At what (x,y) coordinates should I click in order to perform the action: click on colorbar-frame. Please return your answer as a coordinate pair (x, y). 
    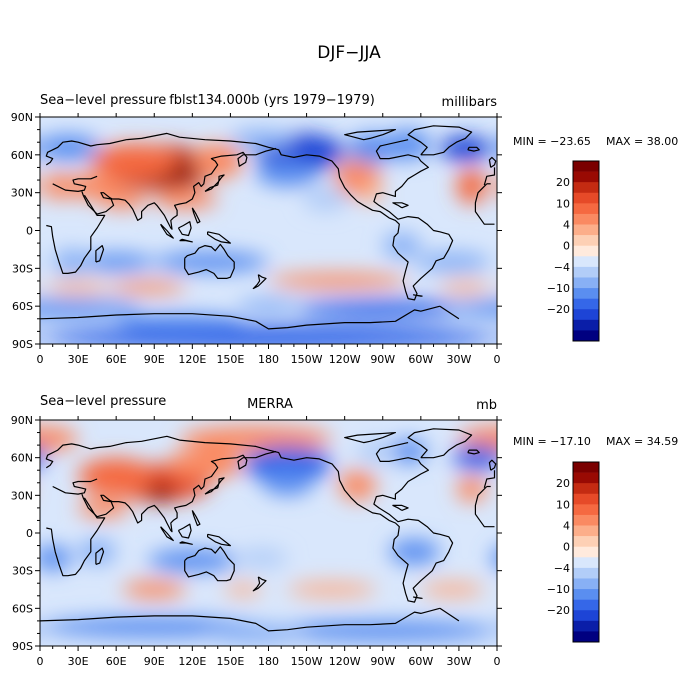
    Looking at the image, I should click on (586, 552).